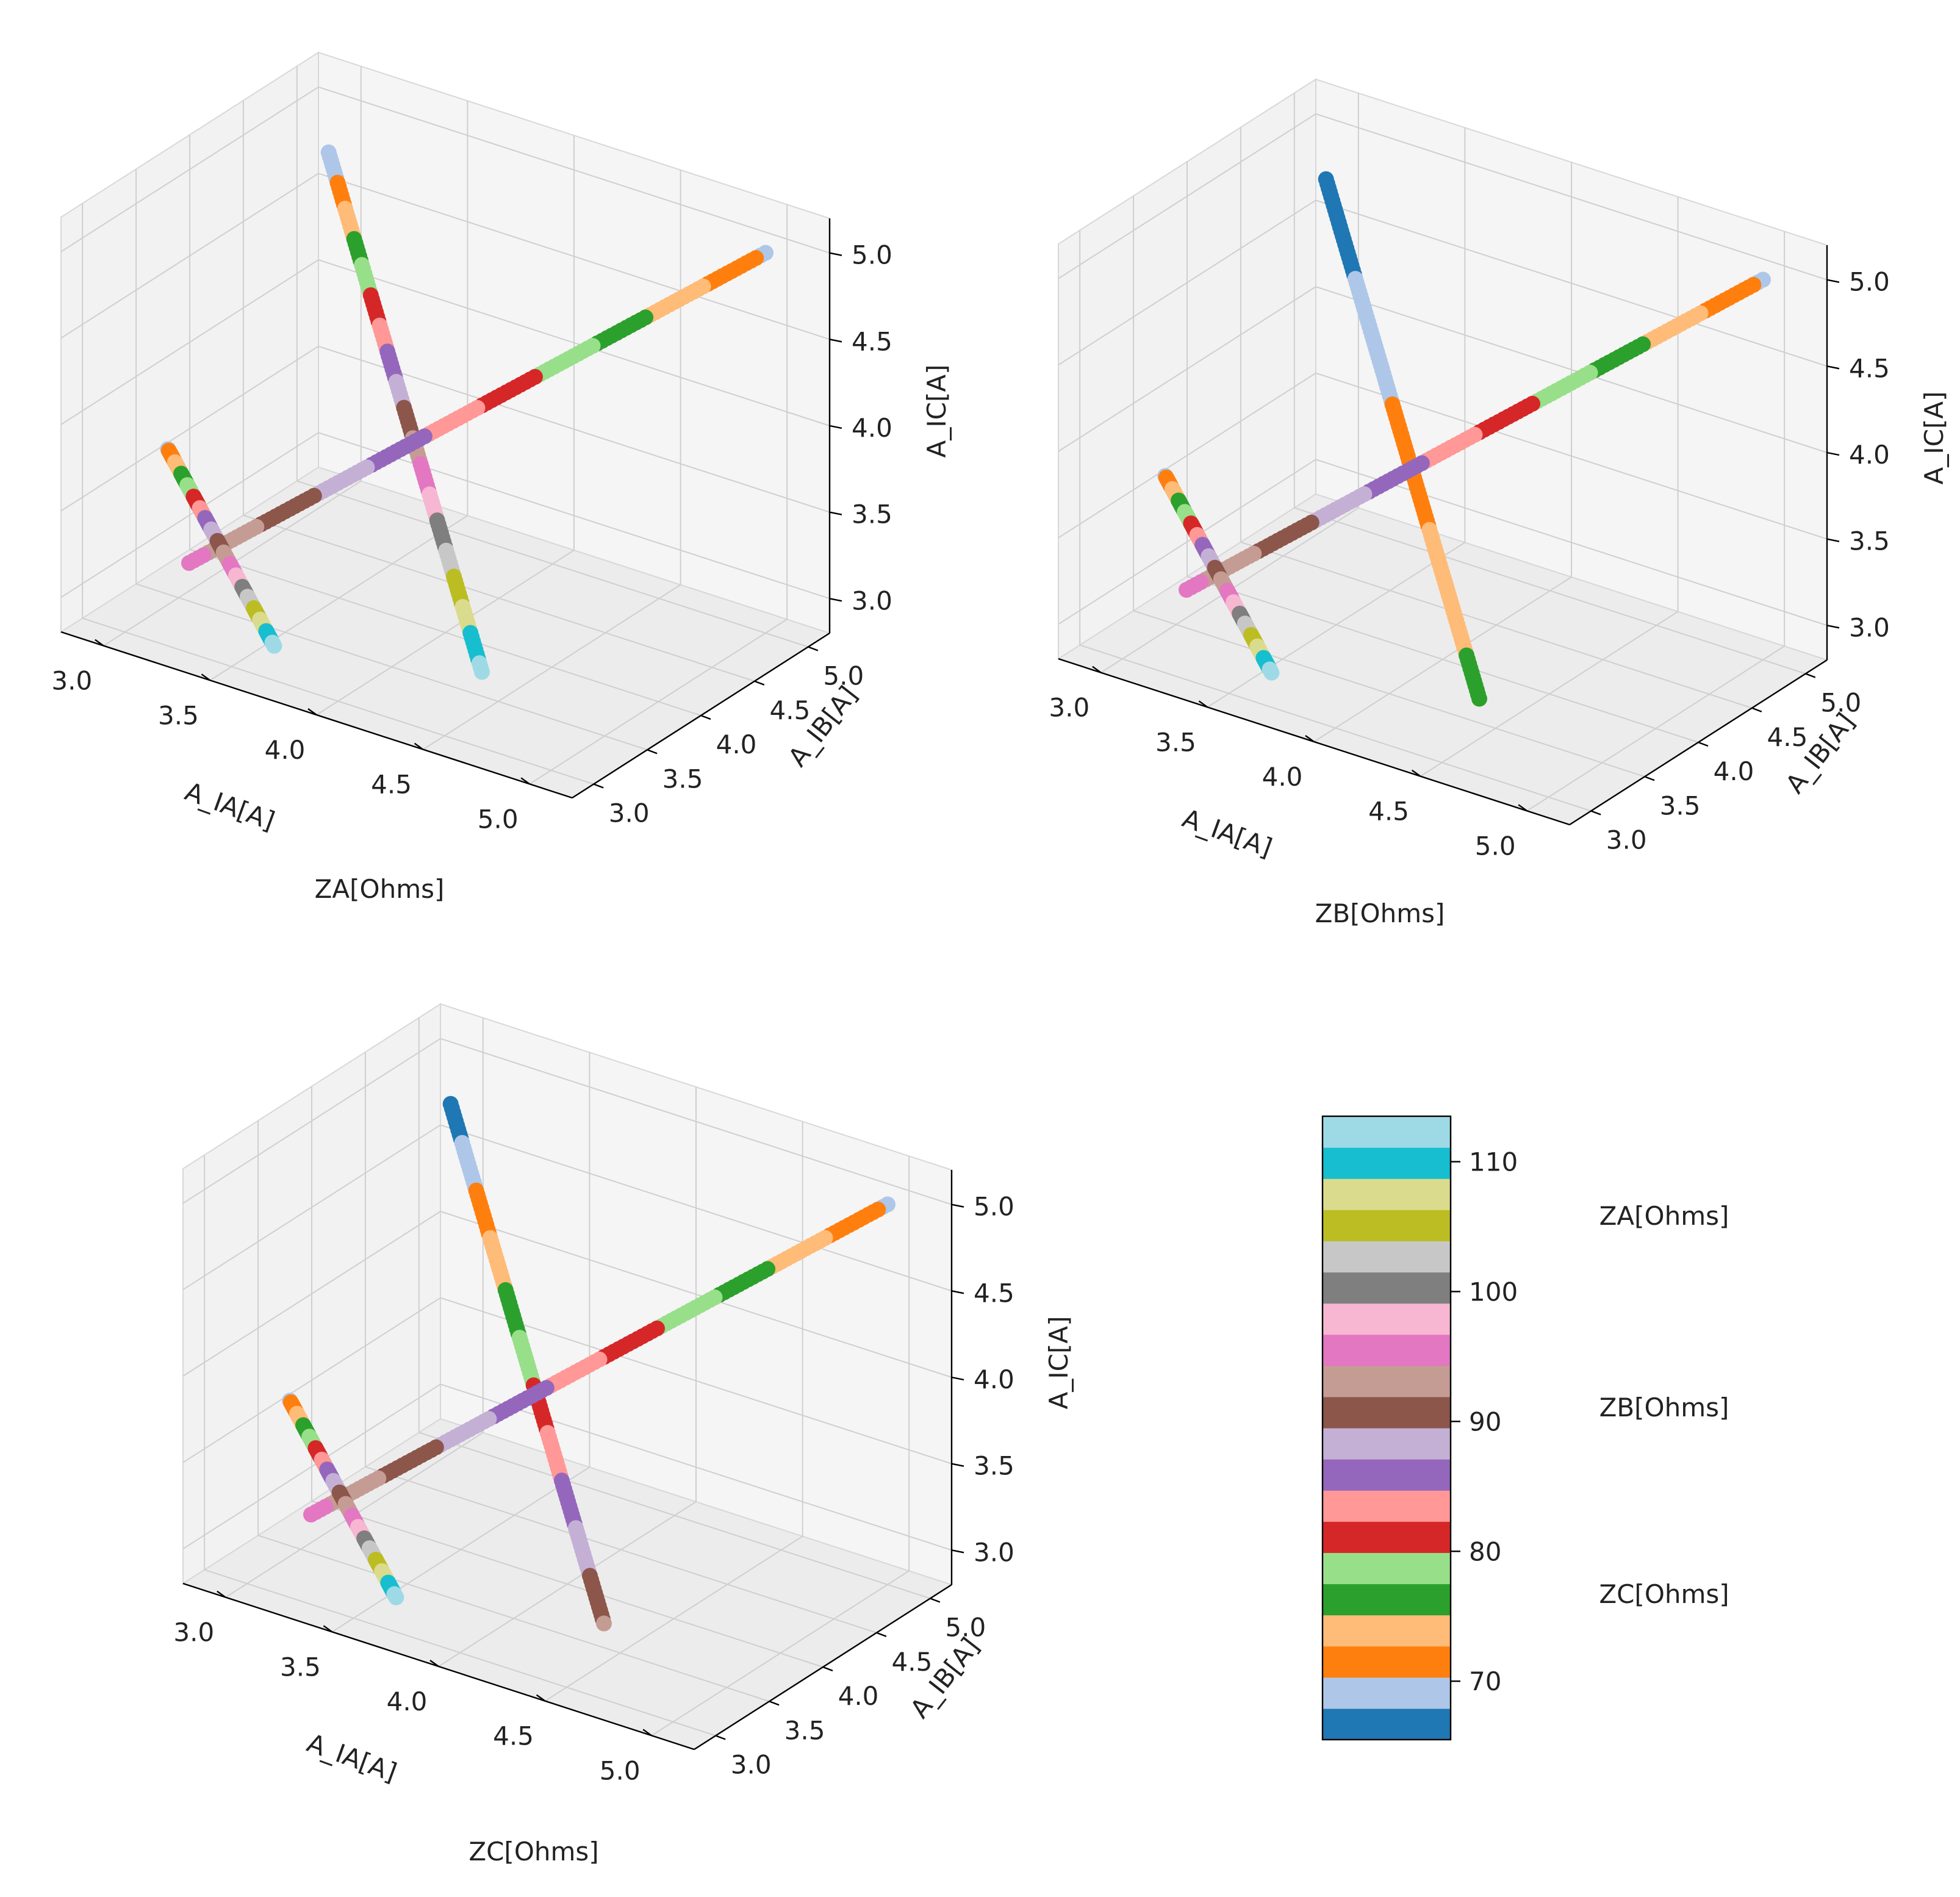  What do you see at coordinates (1664, 1407) in the screenshot?
I see `colorbar-label: ZB[Ohms]` at bounding box center [1664, 1407].